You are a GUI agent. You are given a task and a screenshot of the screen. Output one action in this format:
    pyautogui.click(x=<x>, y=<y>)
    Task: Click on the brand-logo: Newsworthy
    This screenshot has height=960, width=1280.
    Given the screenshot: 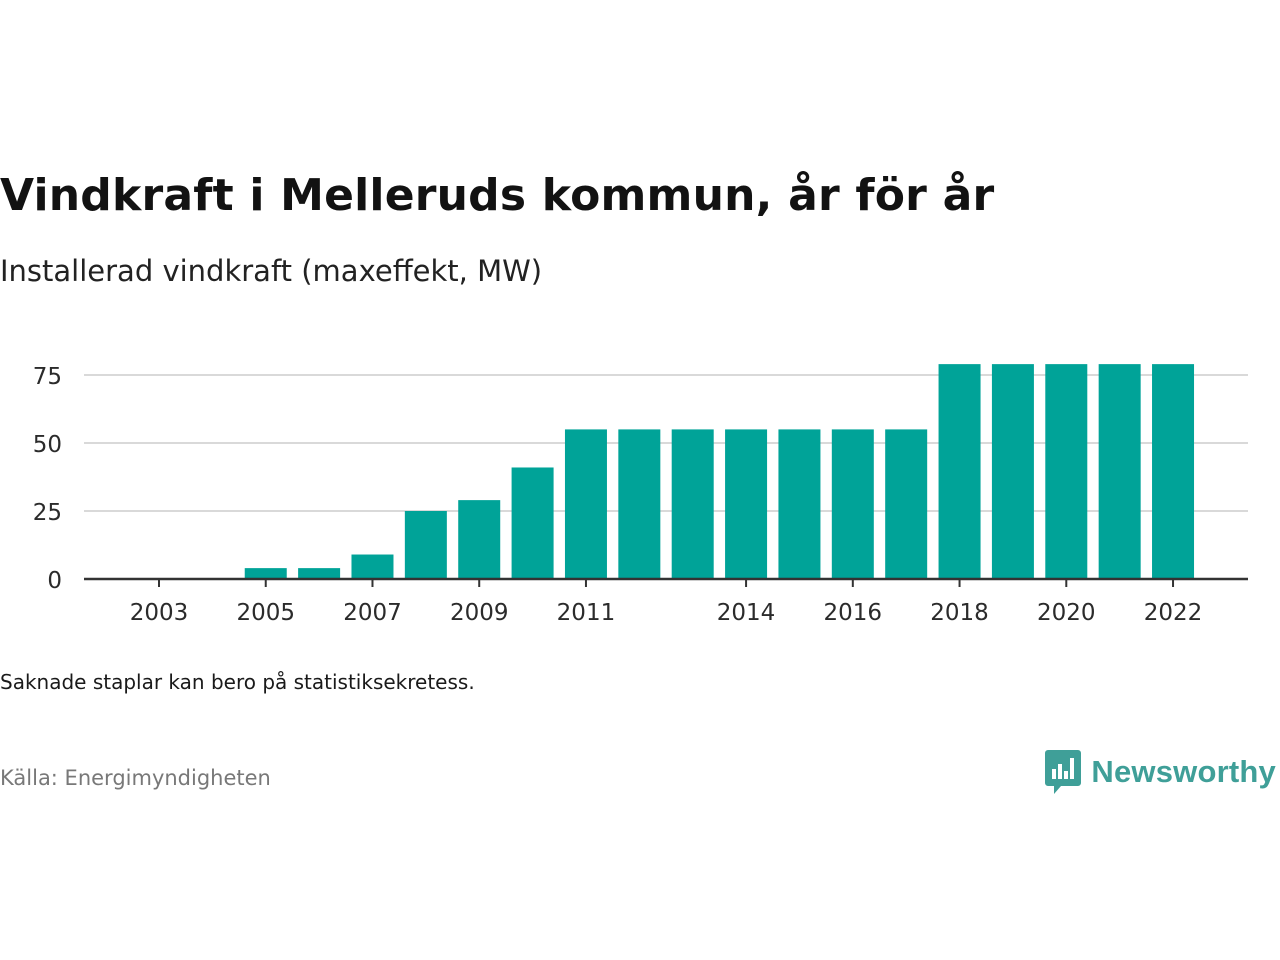 What is the action you would take?
    pyautogui.click(x=1160, y=772)
    